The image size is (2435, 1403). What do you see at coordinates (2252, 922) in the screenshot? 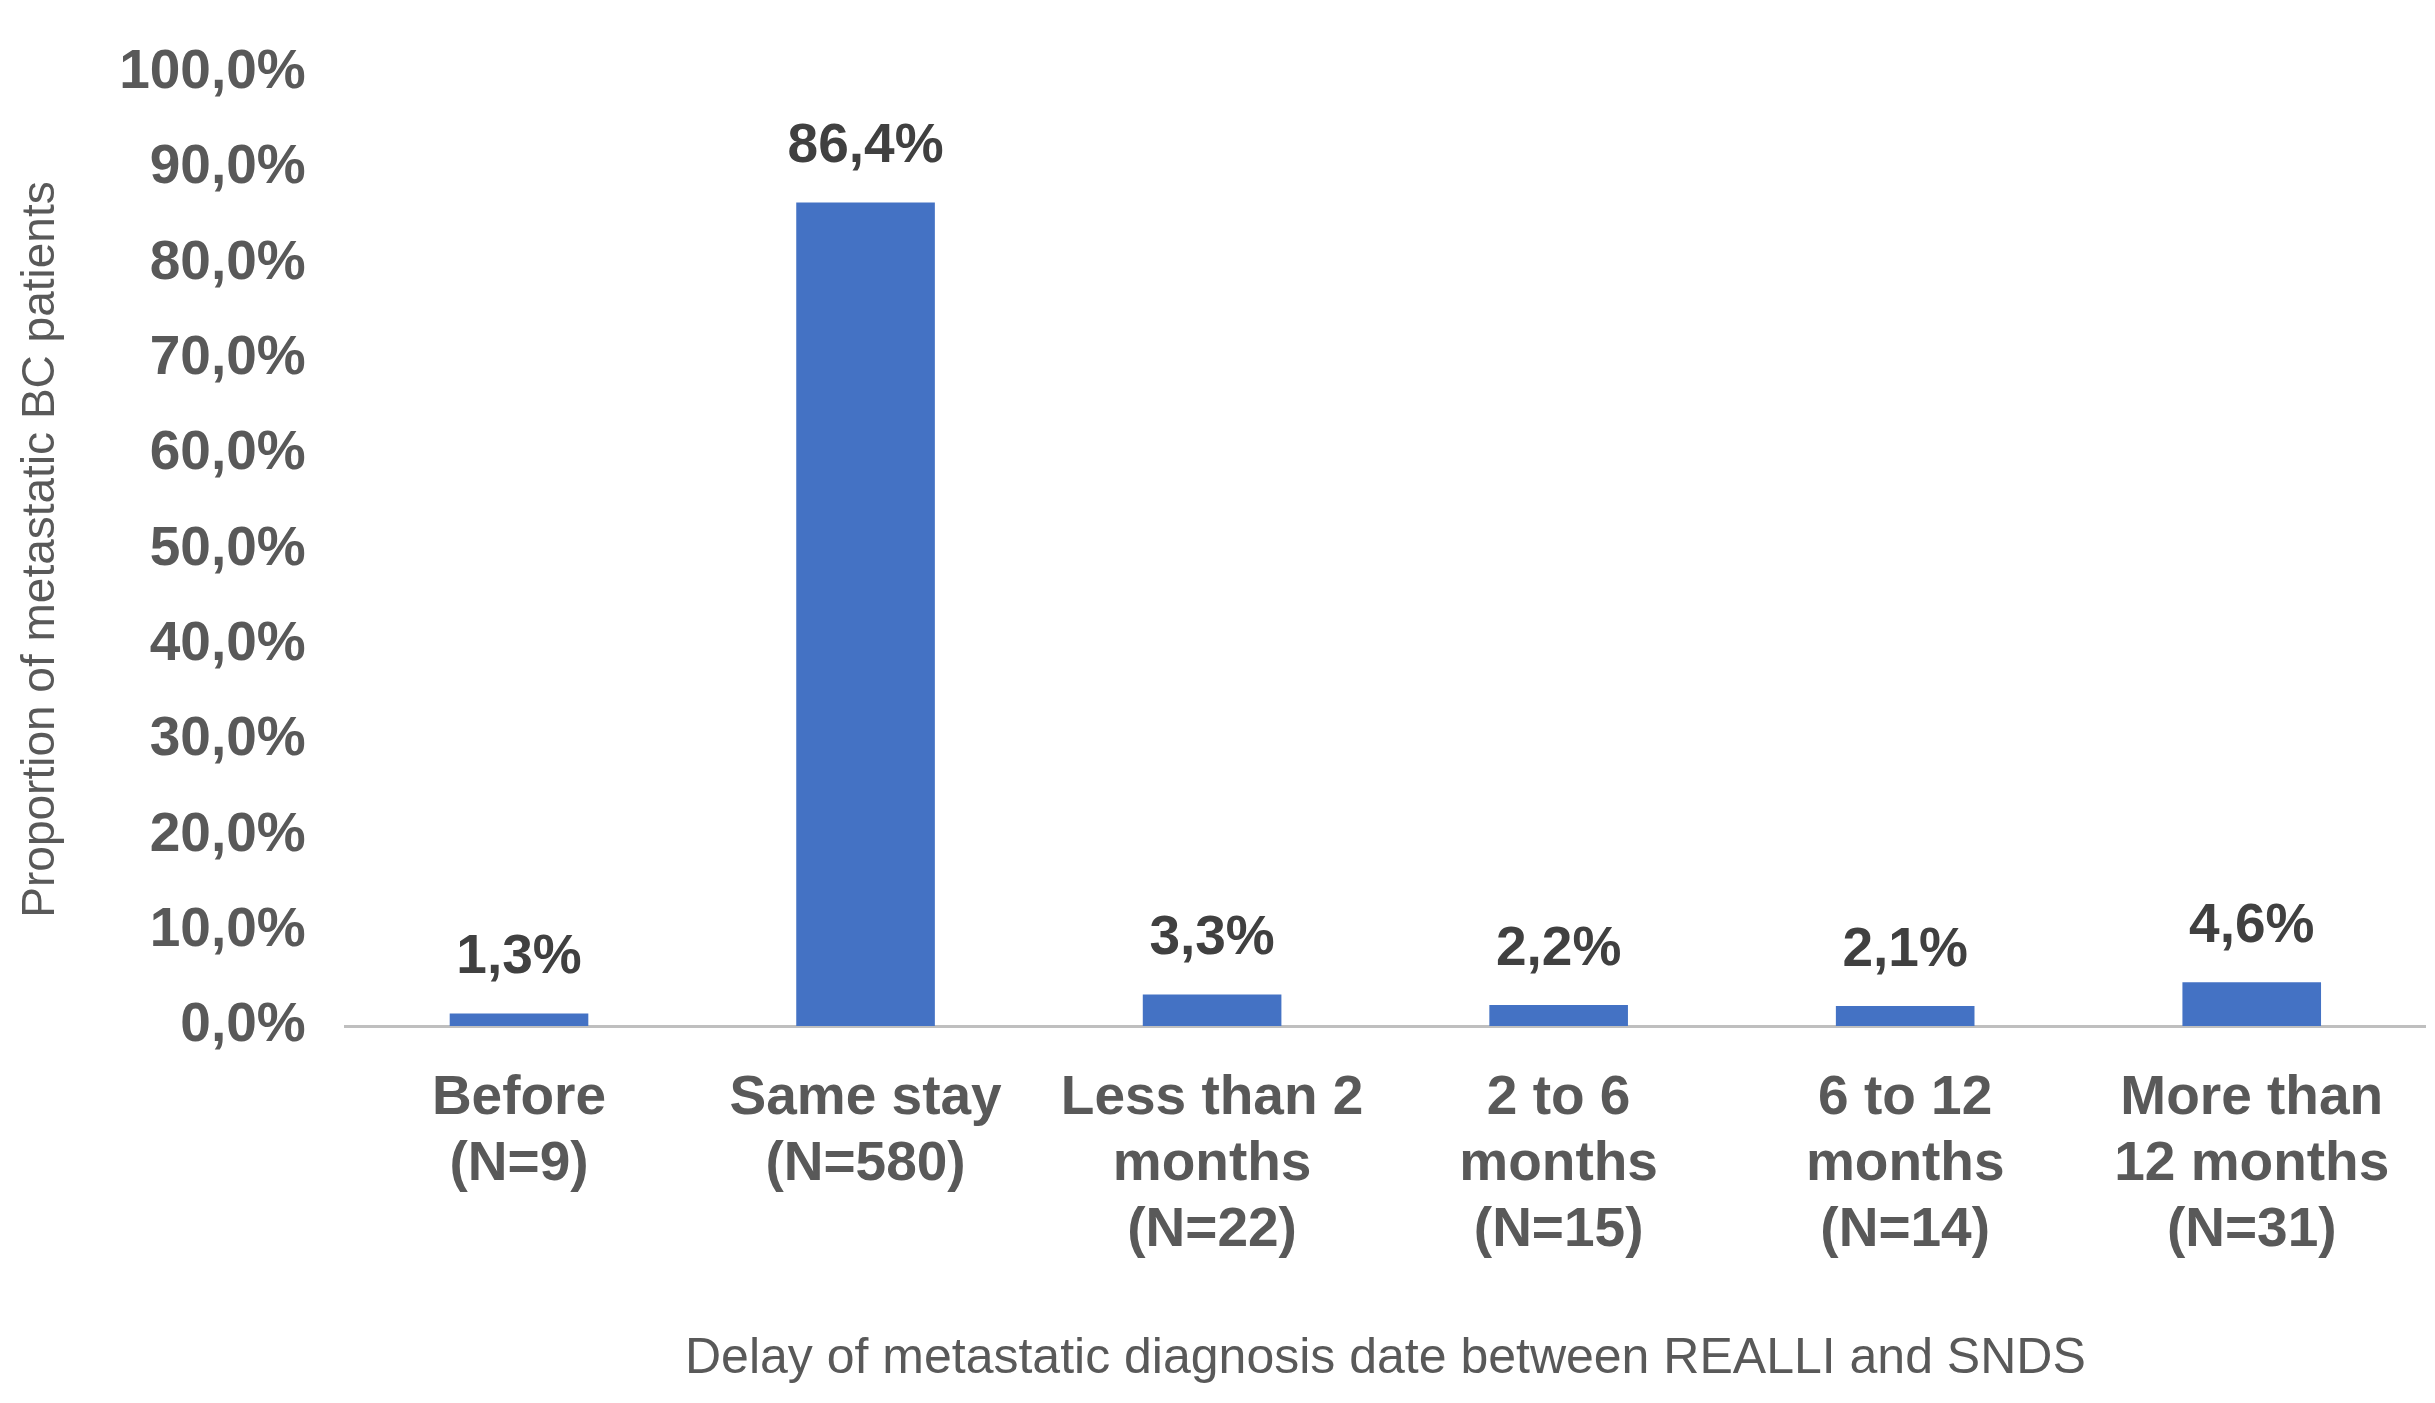
I see `data-label: 4,6%` at bounding box center [2252, 922].